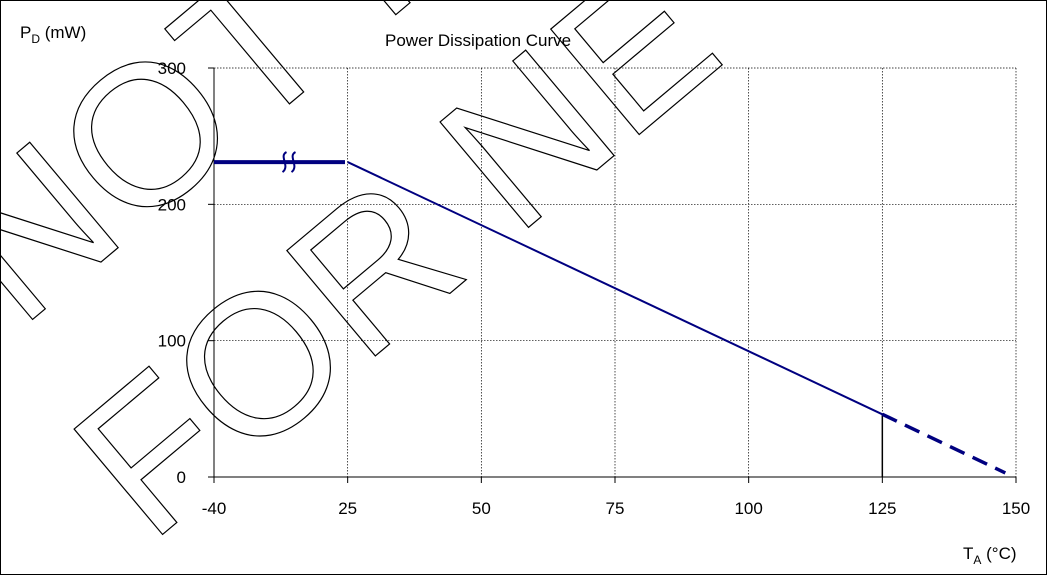 This screenshot has width=1047, height=575. What do you see at coordinates (63, 32) in the screenshot?
I see `y-axis-label-unit: (mW)` at bounding box center [63, 32].